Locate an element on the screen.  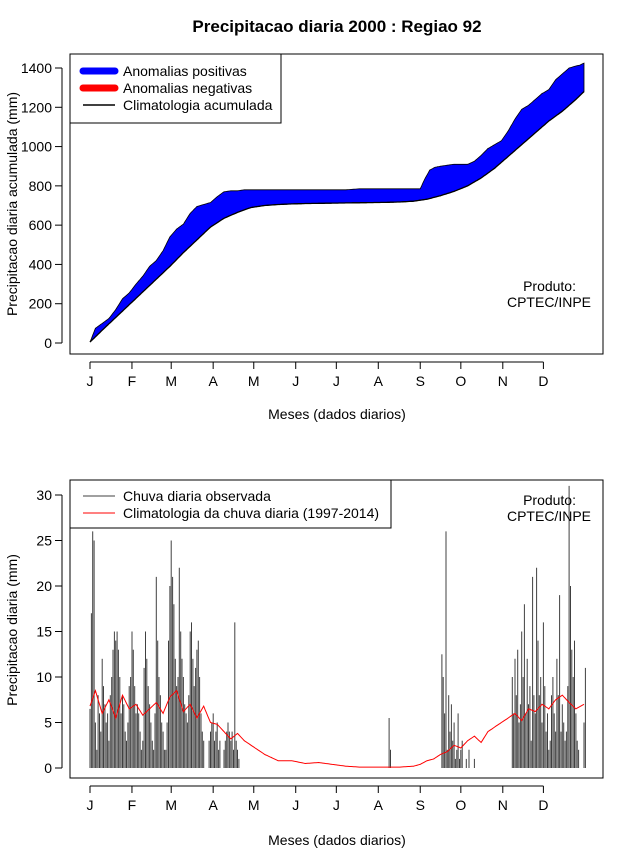
chart-title: Precipitacao diaria 2000 : Regiao 92 is located at coordinates (336, 26).